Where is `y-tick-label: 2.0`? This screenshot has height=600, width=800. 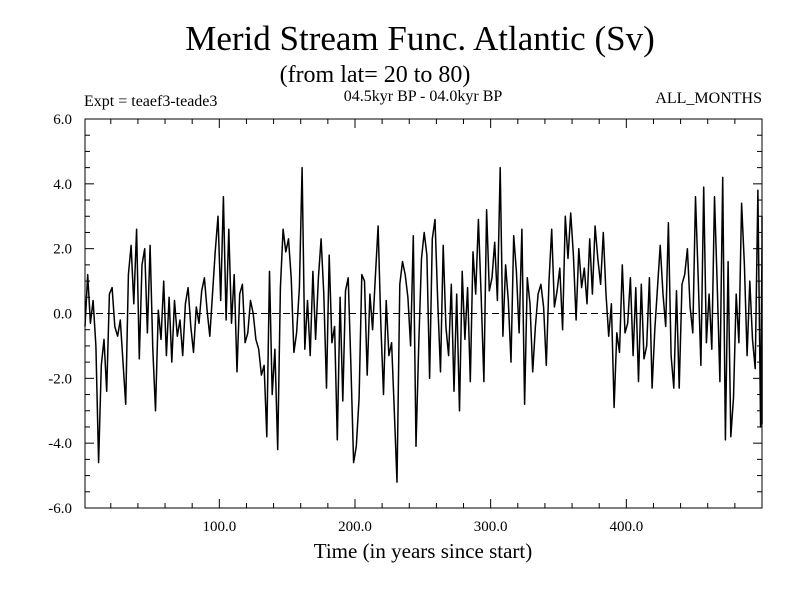 y-tick-label: 2.0 is located at coordinates (62, 250).